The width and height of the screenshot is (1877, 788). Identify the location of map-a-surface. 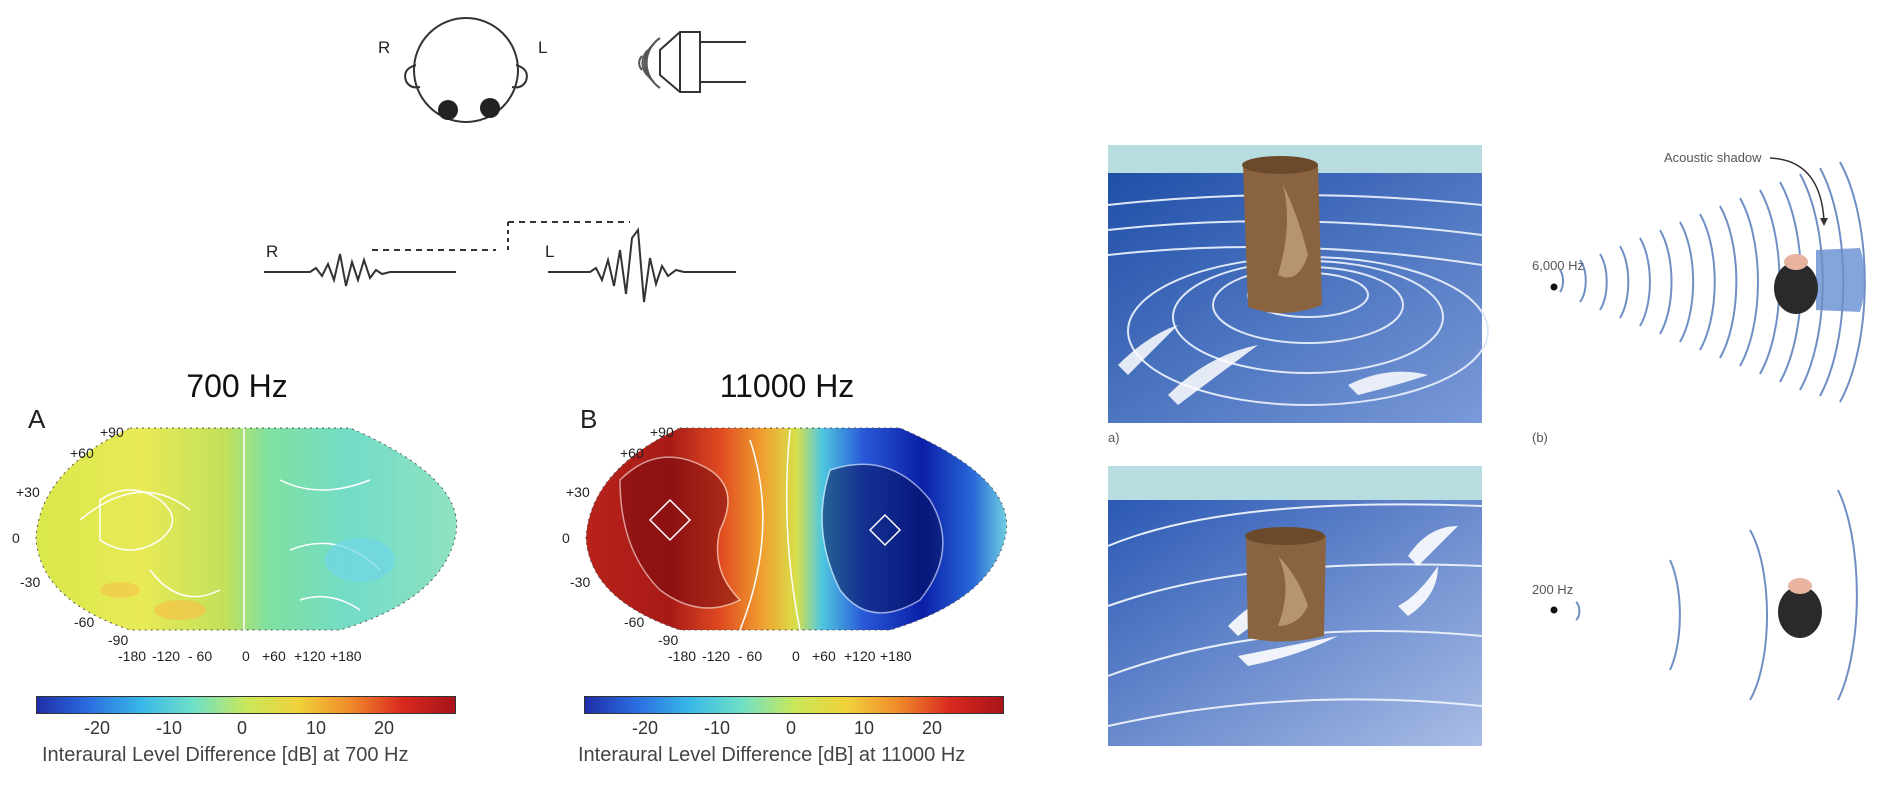
(246, 529).